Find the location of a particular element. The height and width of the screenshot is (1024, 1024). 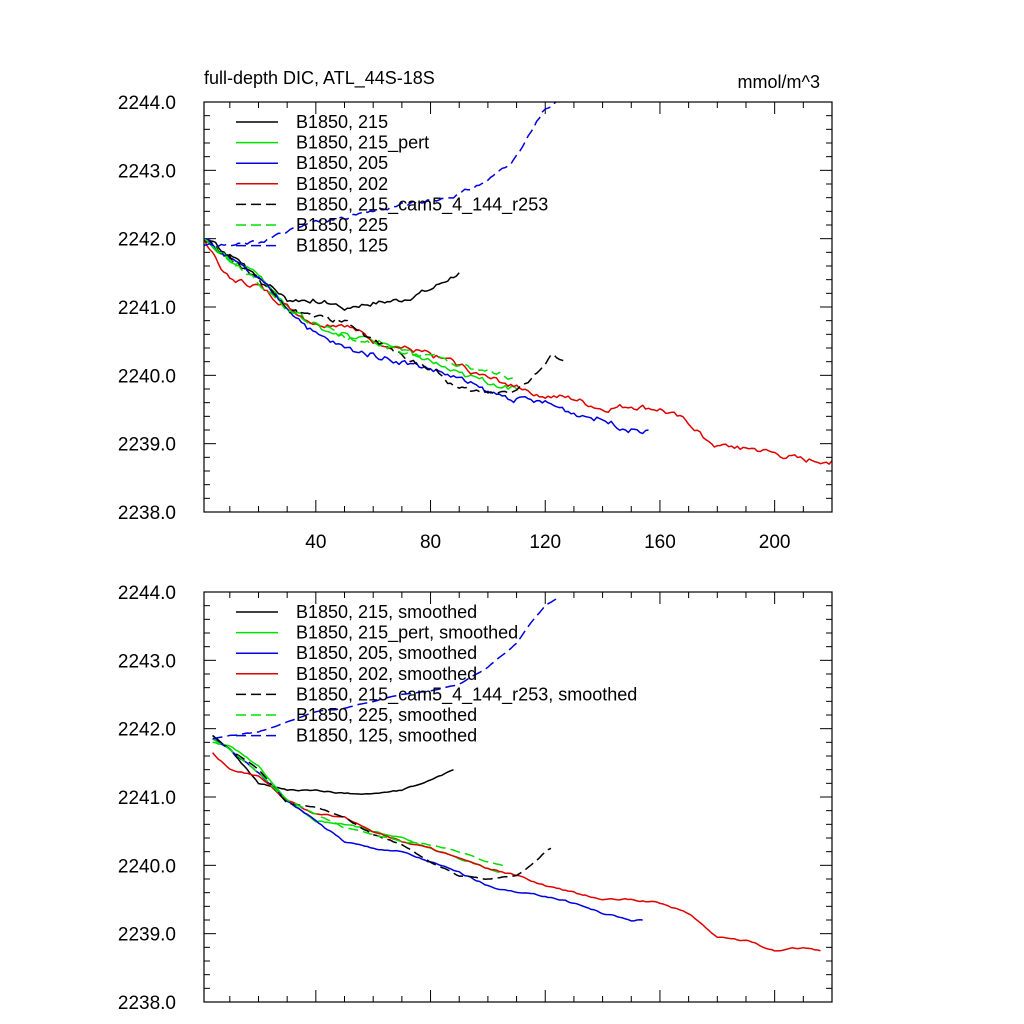

legend-label: B1850, 202 is located at coordinates (342, 184).